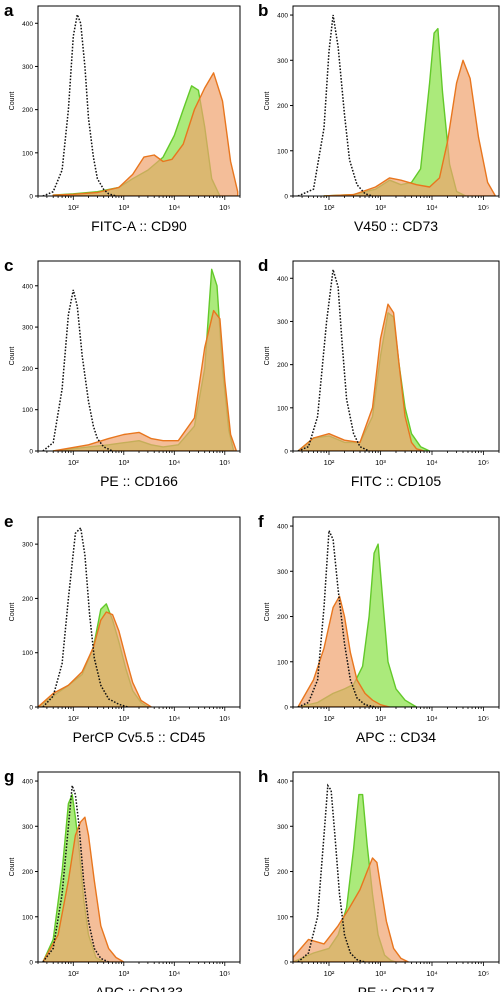 This screenshot has height=992, width=503. What do you see at coordinates (8, 265) in the screenshot?
I see `panel-letter: c` at bounding box center [8, 265].